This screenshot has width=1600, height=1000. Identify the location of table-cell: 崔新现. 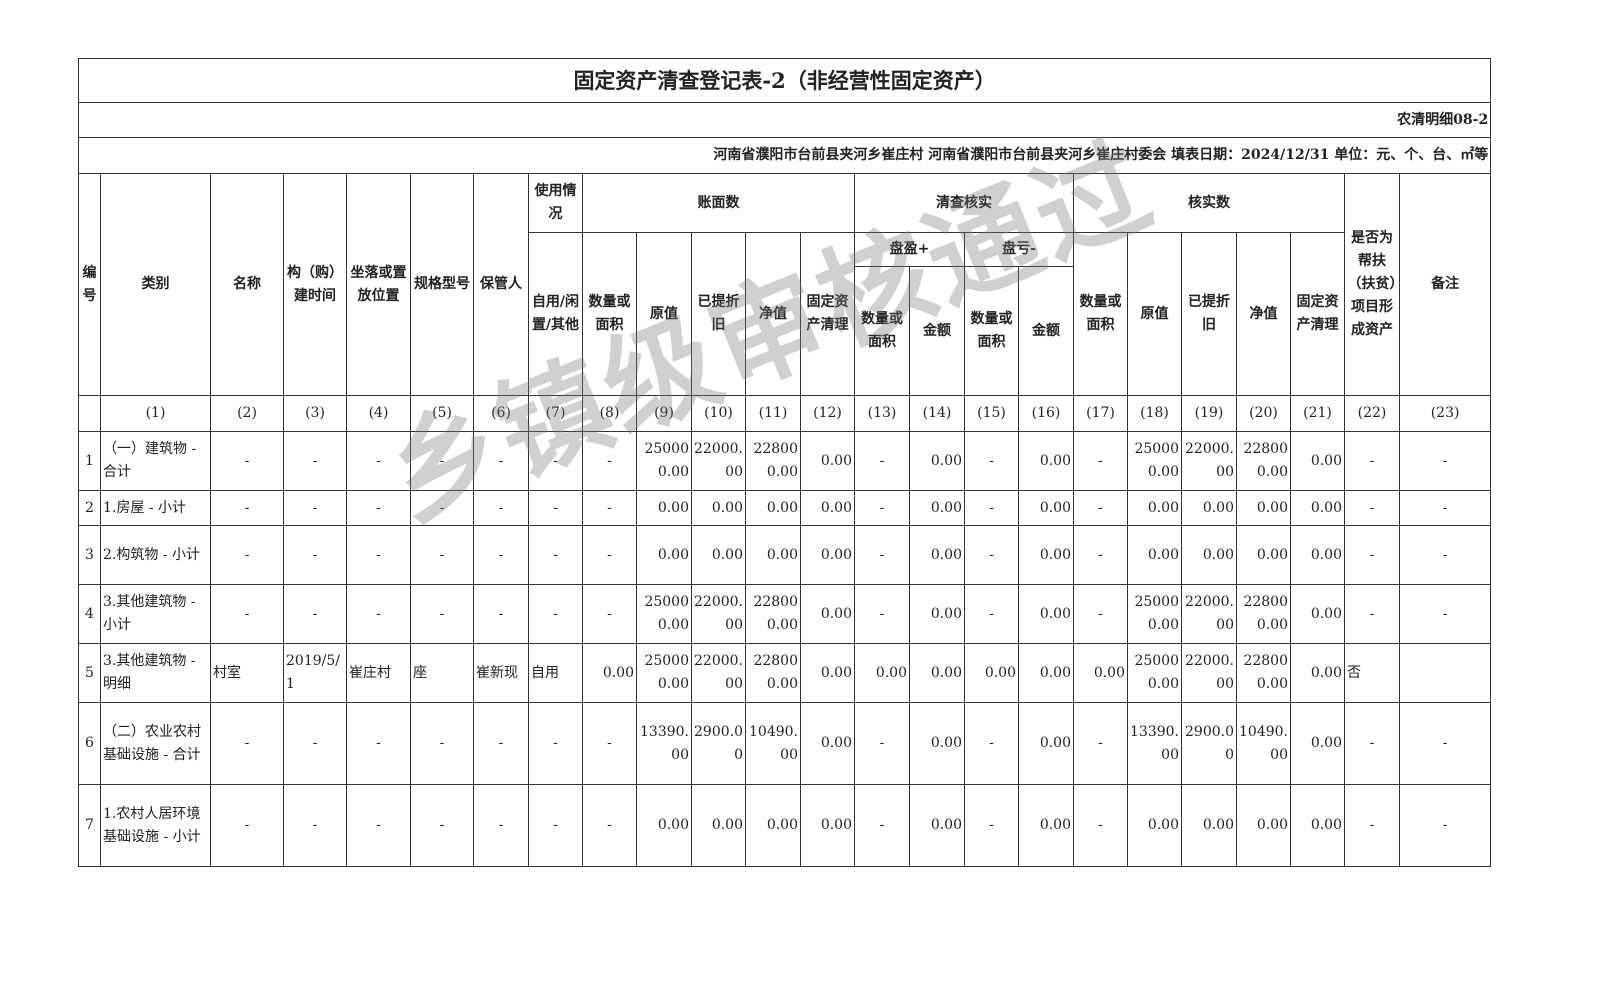
(501, 673).